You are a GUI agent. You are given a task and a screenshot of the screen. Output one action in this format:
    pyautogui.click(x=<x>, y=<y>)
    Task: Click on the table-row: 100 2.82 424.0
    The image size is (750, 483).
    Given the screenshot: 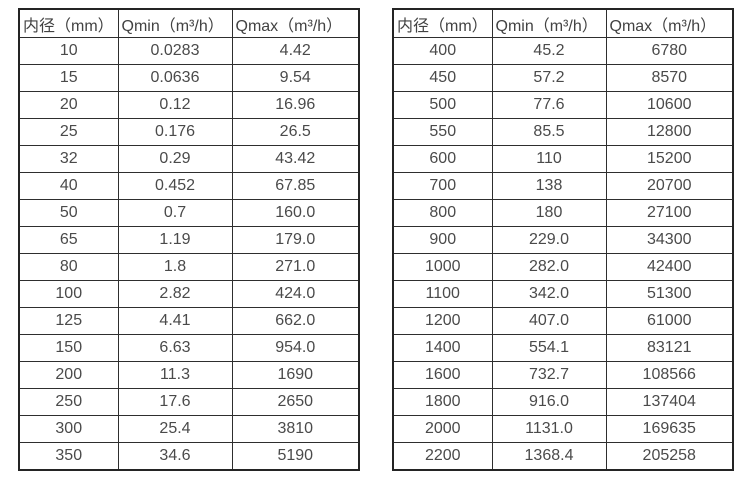 What is the action you would take?
    pyautogui.click(x=189, y=294)
    